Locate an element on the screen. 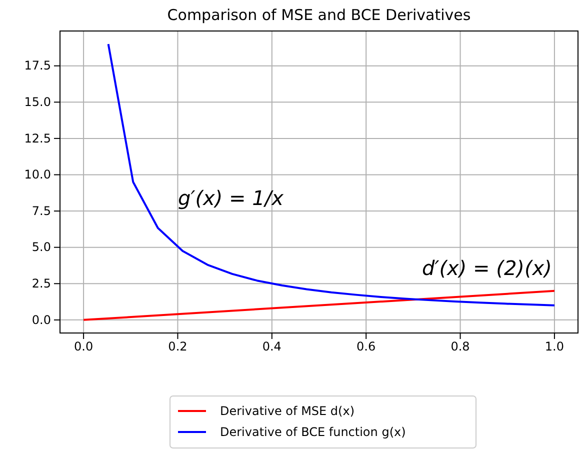 Image resolution: width=585 pixels, height=454 pixels. x-tick-label: 0.6 is located at coordinates (366, 347).